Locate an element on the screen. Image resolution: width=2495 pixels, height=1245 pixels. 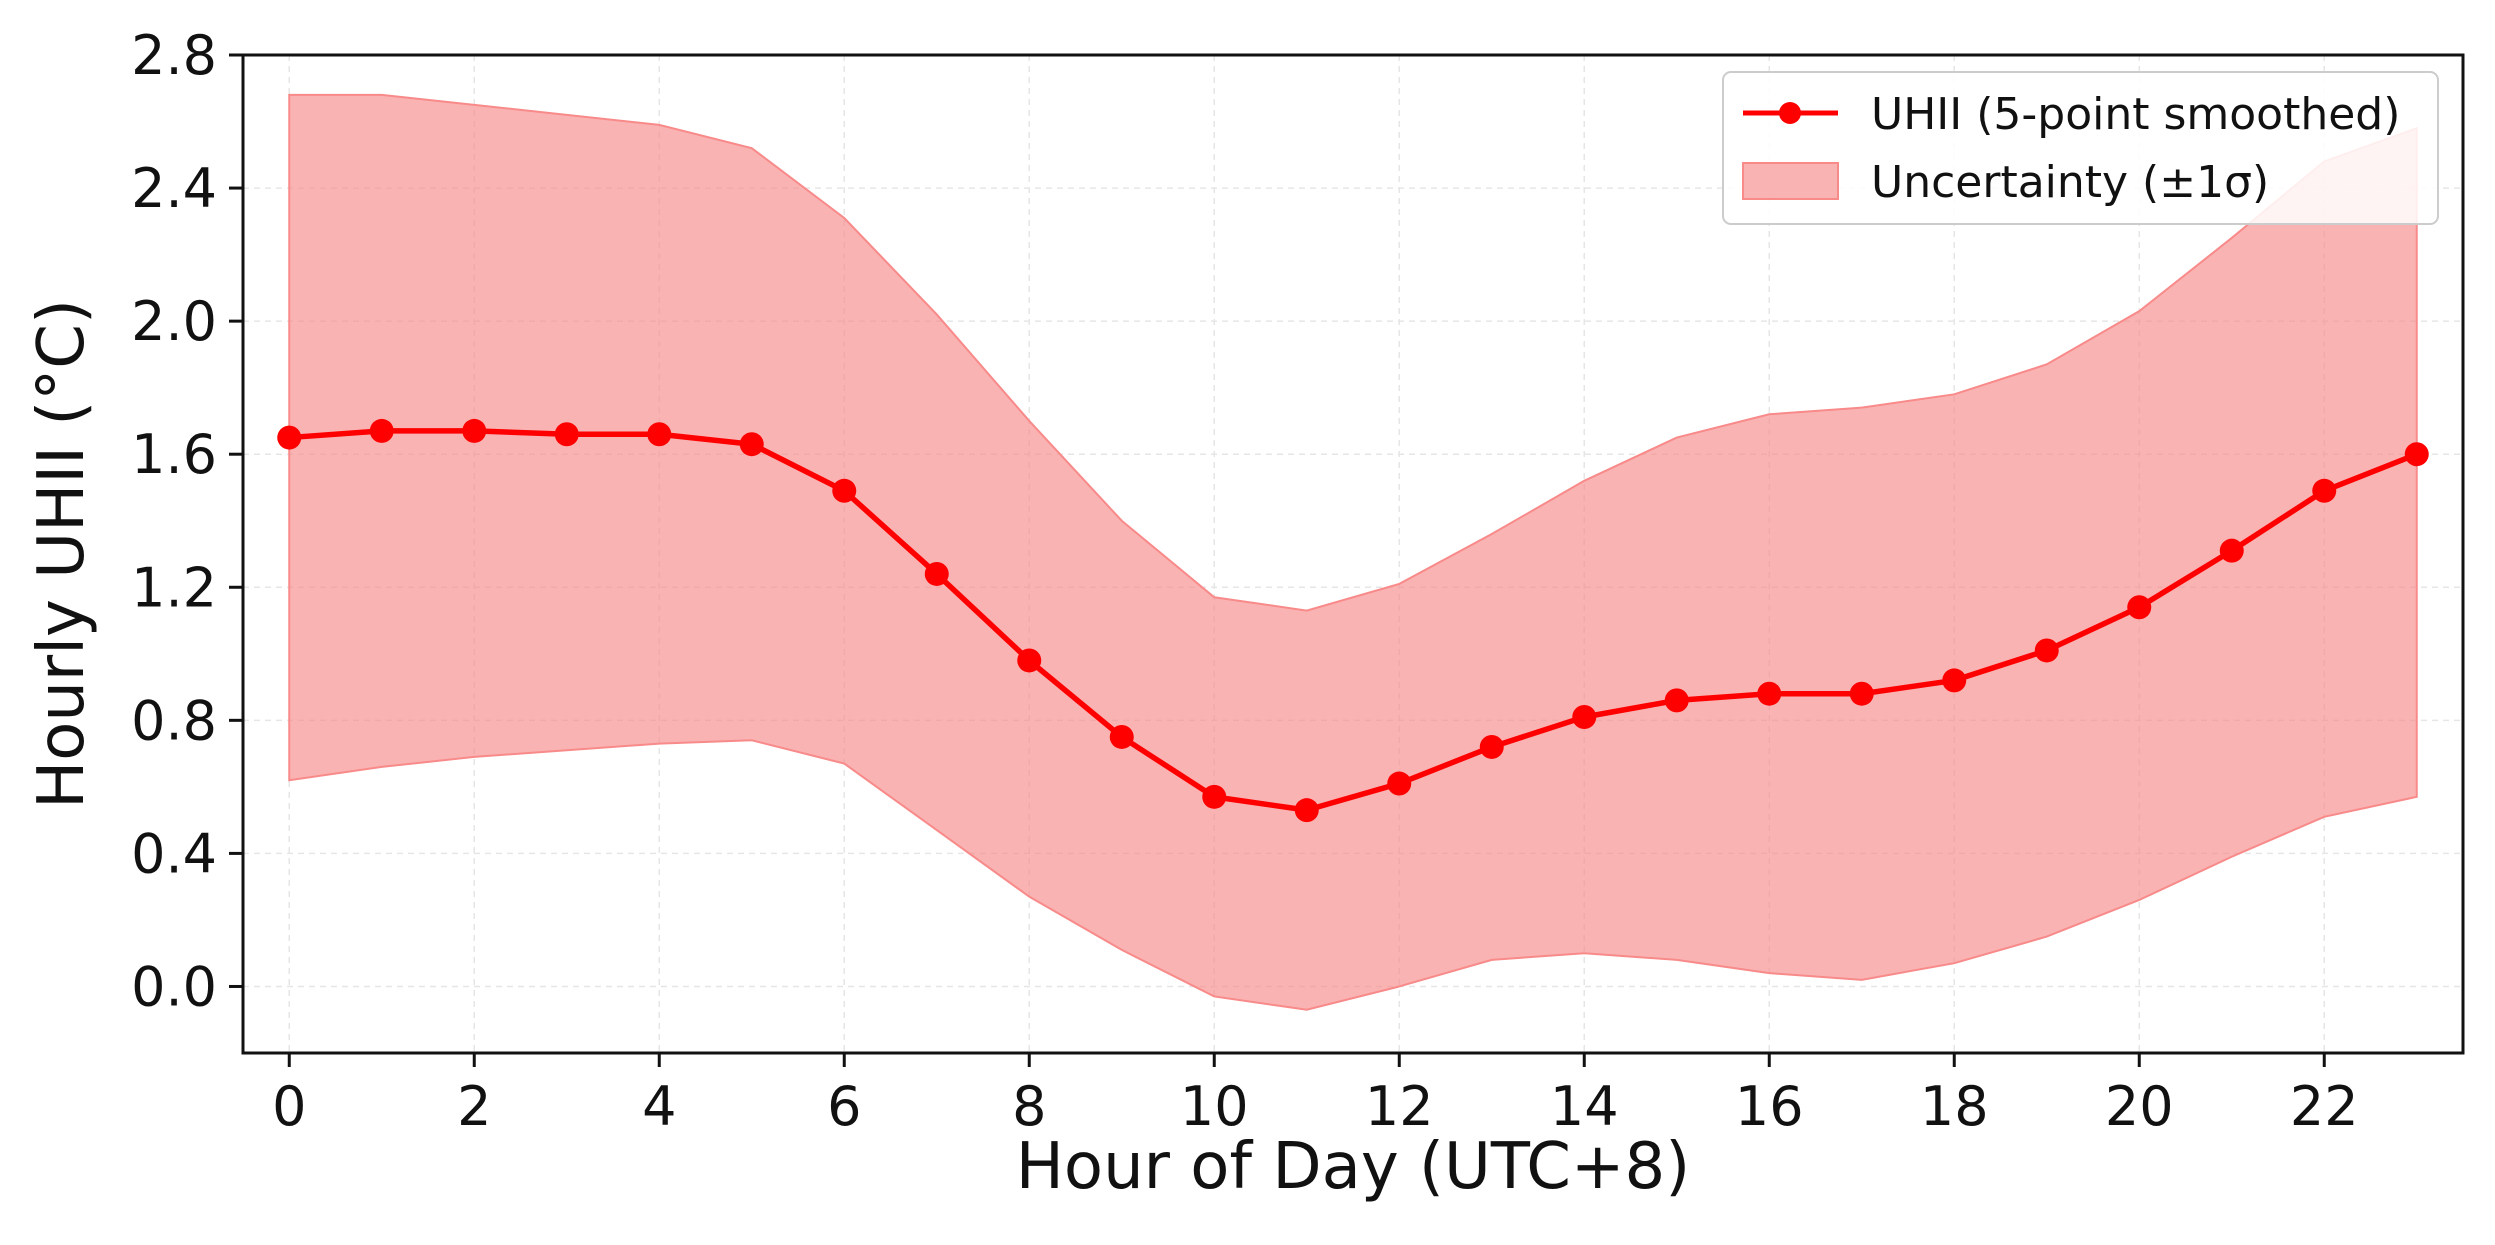
y-tick-label: 0.8 is located at coordinates (174, 720).